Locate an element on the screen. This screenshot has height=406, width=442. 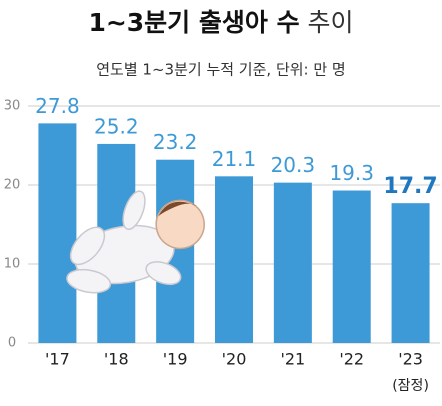
value-label: 23.2 is located at coordinates (175, 142).